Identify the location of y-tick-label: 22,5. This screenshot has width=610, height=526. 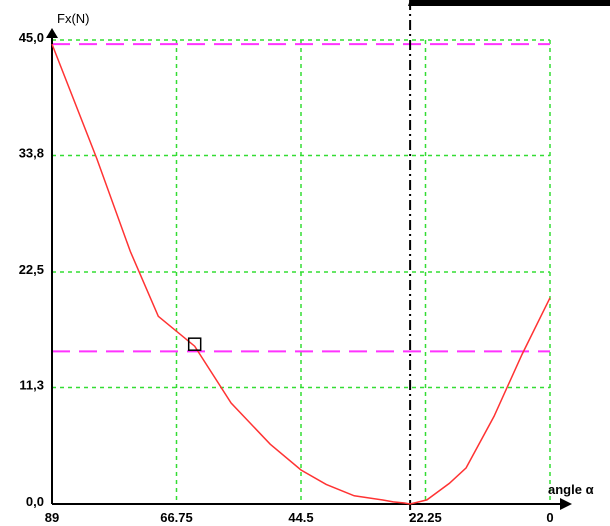
(31, 269).